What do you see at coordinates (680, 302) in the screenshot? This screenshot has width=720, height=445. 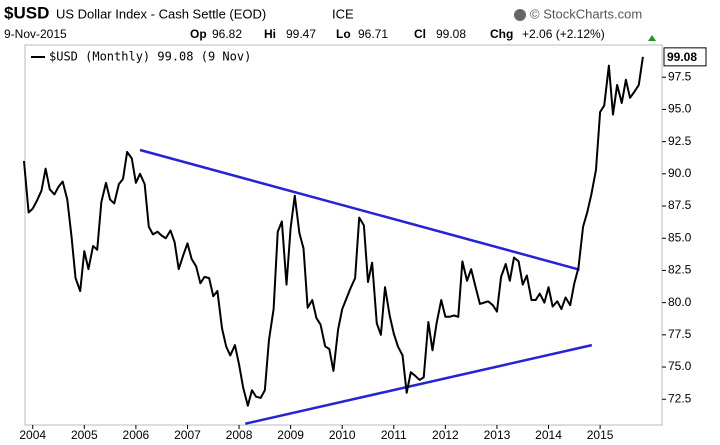 I see `y-tick-label: 80.0` at bounding box center [680, 302].